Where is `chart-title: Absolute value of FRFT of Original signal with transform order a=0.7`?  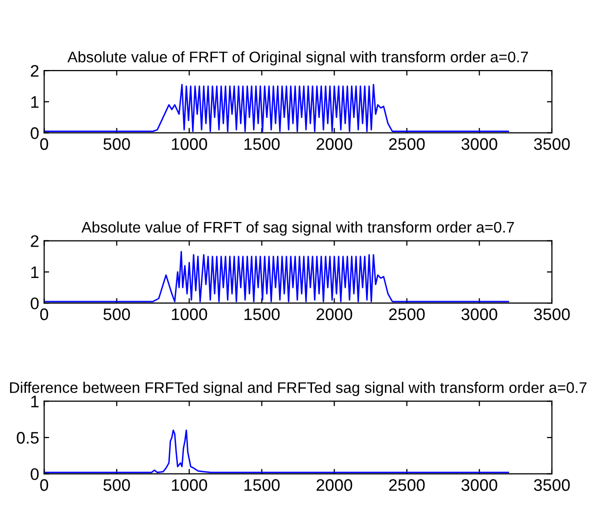 chart-title: Absolute value of FRFT of Original signal with transform order a=0.7 is located at coordinates (297, 58).